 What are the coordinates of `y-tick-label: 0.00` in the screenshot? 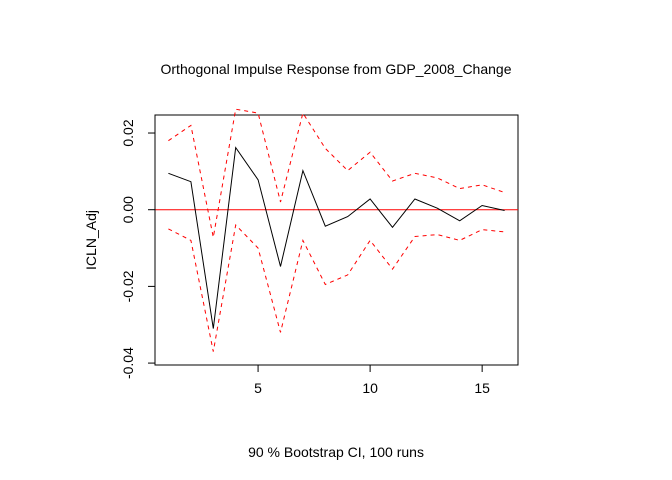 It's located at (128, 209).